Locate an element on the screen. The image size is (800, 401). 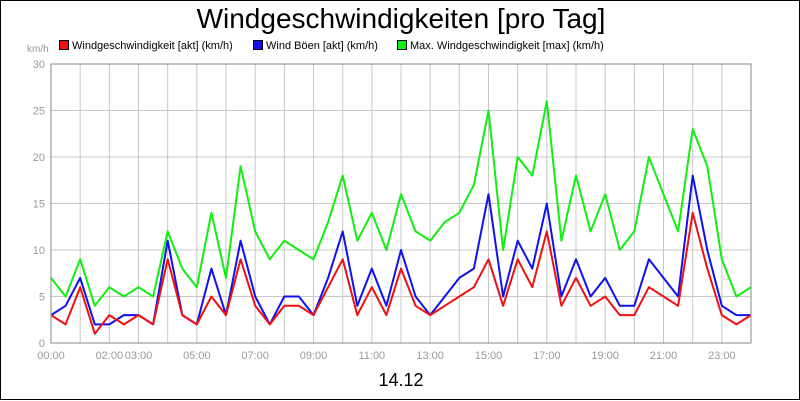
legend-swatch-green is located at coordinates (402, 45).